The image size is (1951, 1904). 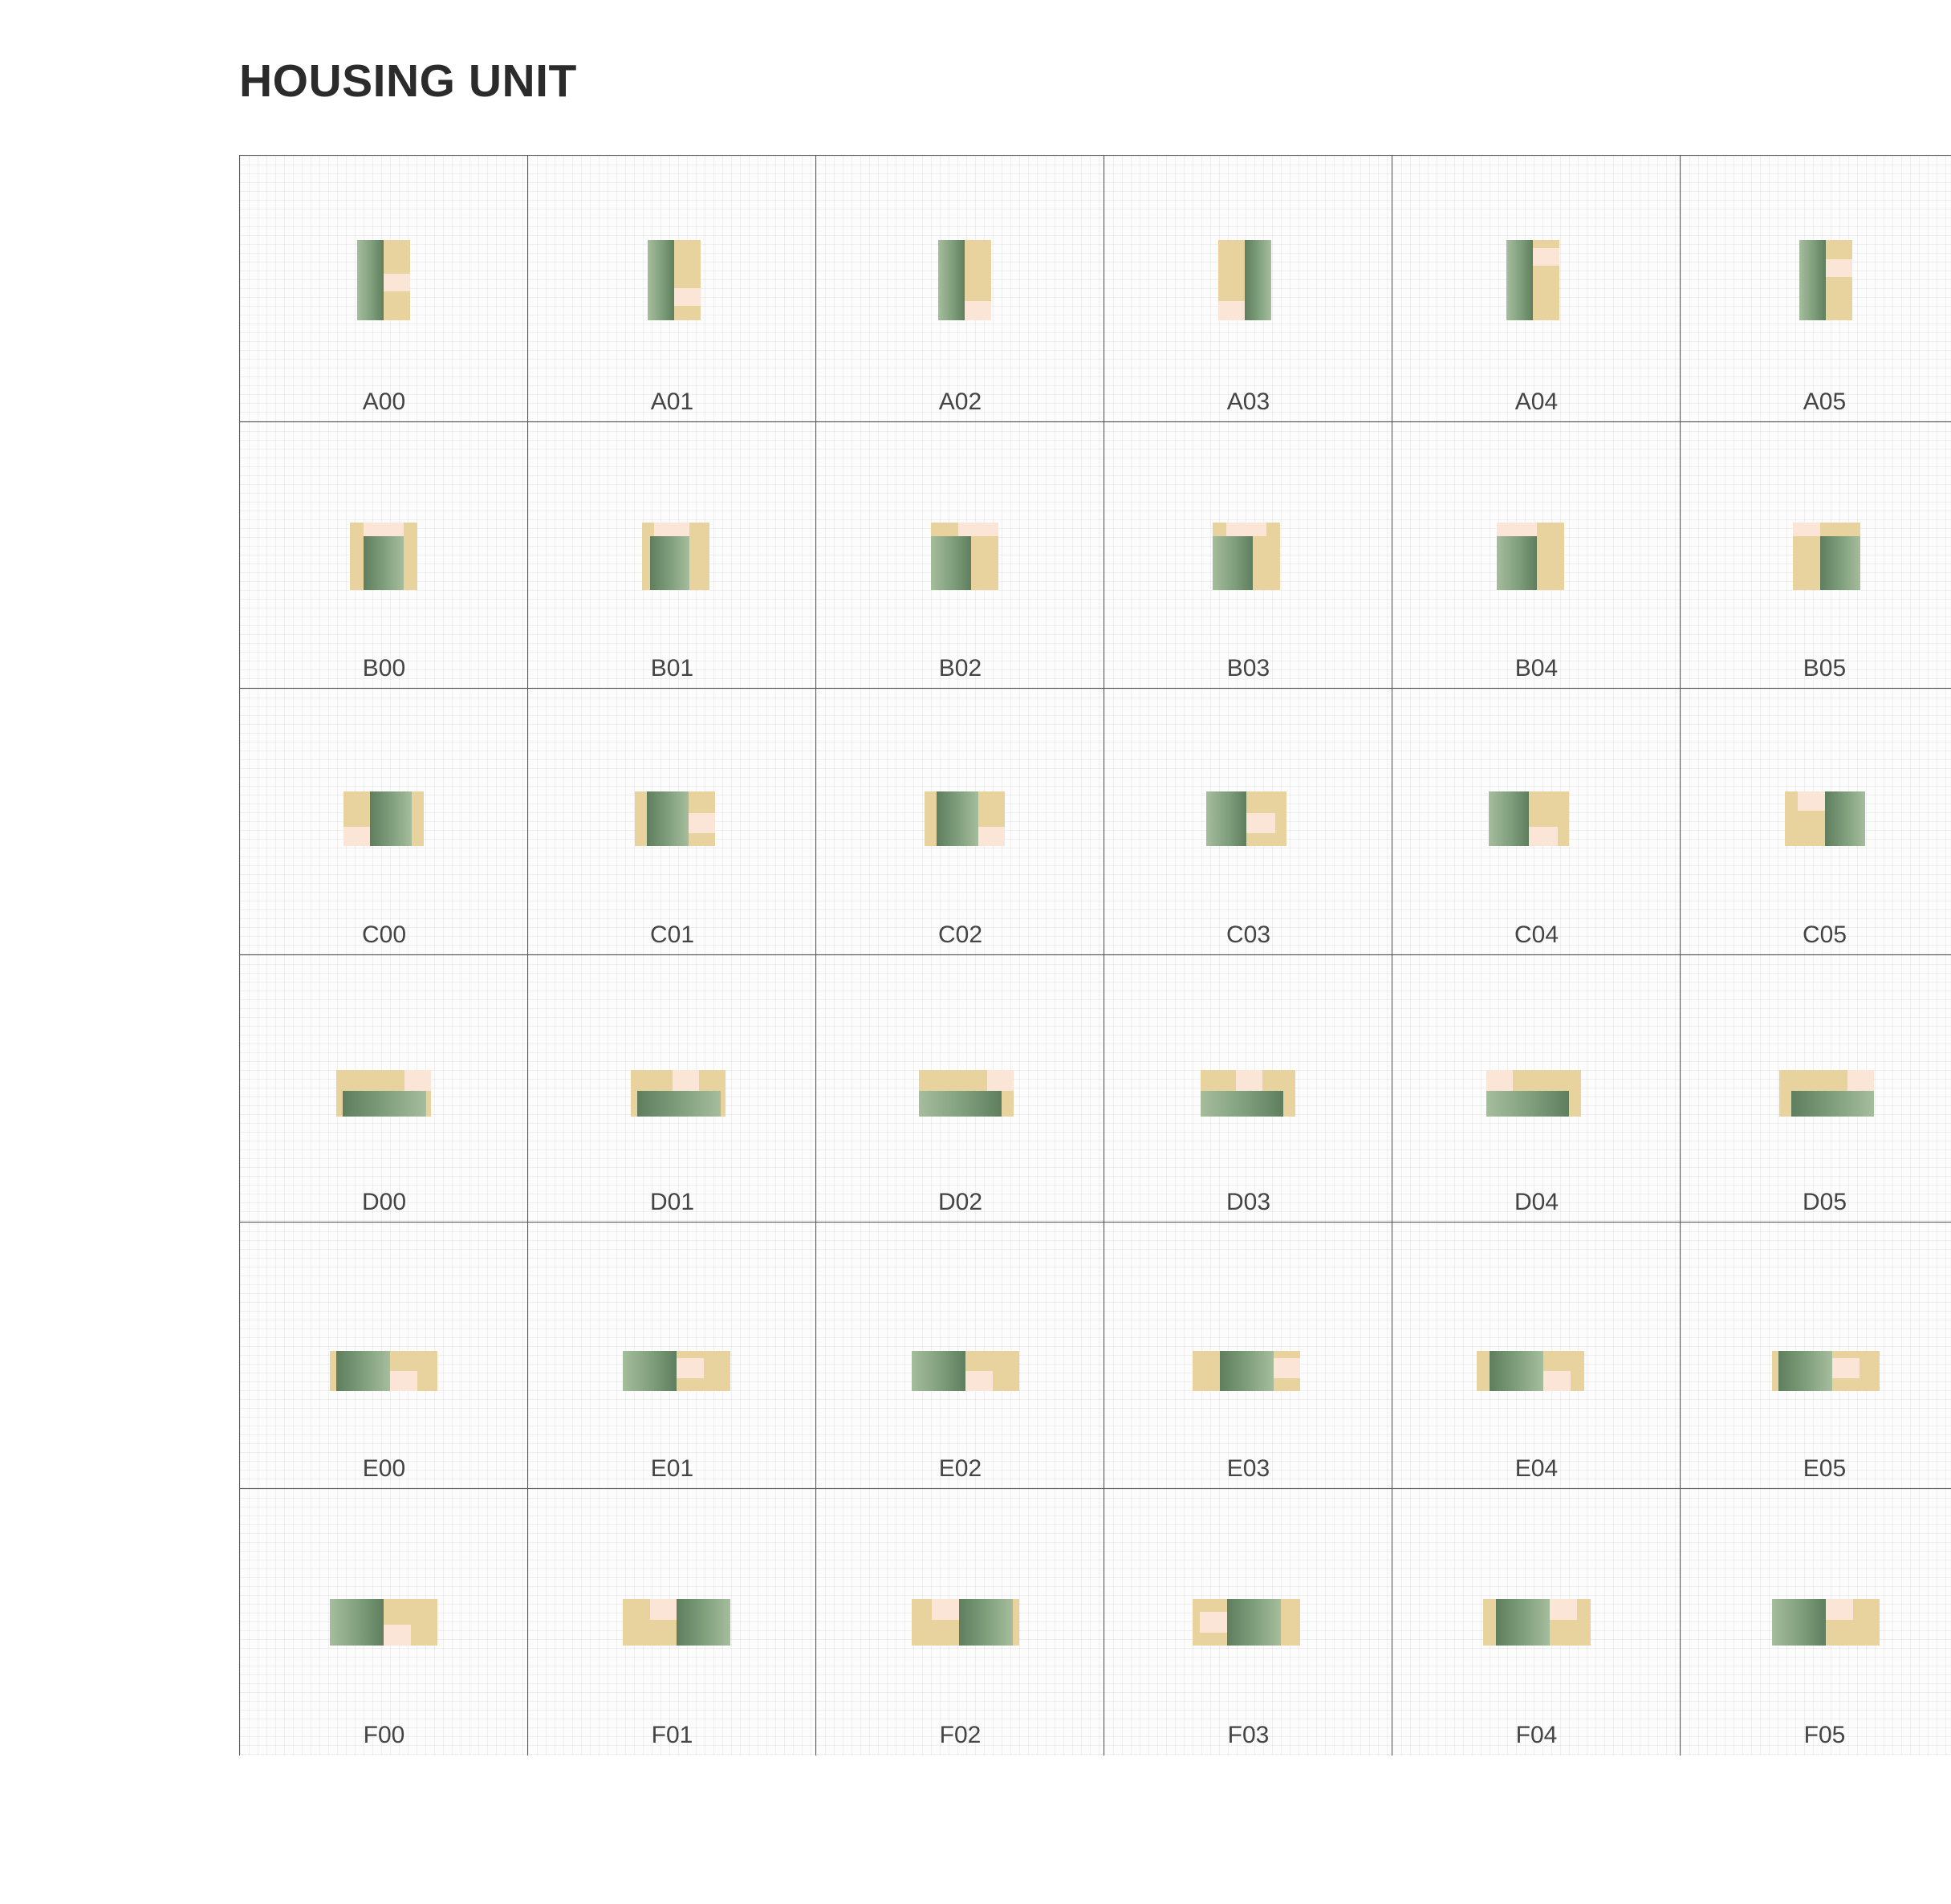 I want to click on unit-cell-f00: F00, so click(x=383, y=1622).